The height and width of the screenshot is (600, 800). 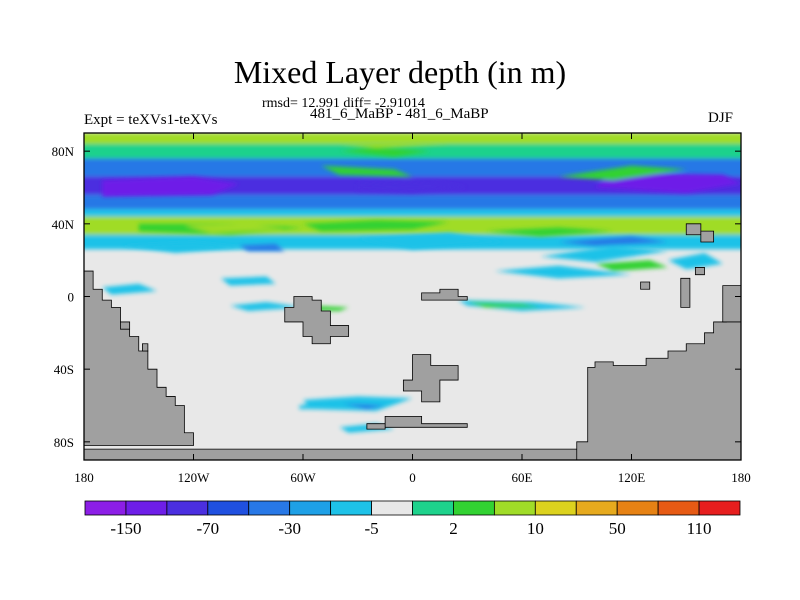 What do you see at coordinates (412, 477) in the screenshot?
I see `x-tick-label: 0` at bounding box center [412, 477].